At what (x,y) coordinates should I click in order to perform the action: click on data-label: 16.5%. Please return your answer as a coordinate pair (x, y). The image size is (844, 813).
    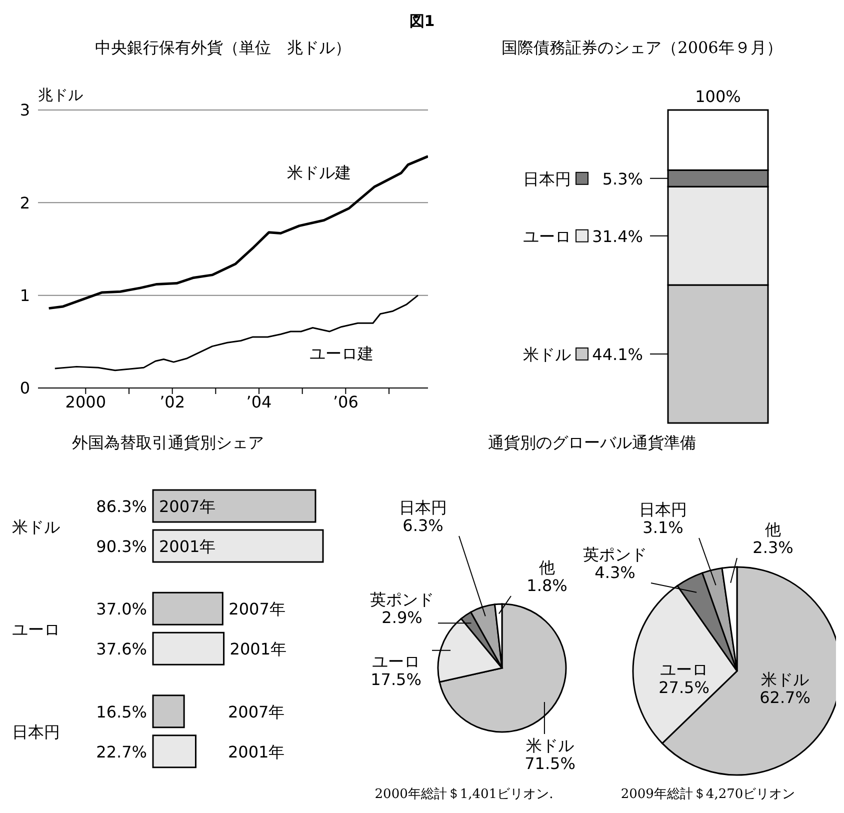
    Looking at the image, I should click on (121, 712).